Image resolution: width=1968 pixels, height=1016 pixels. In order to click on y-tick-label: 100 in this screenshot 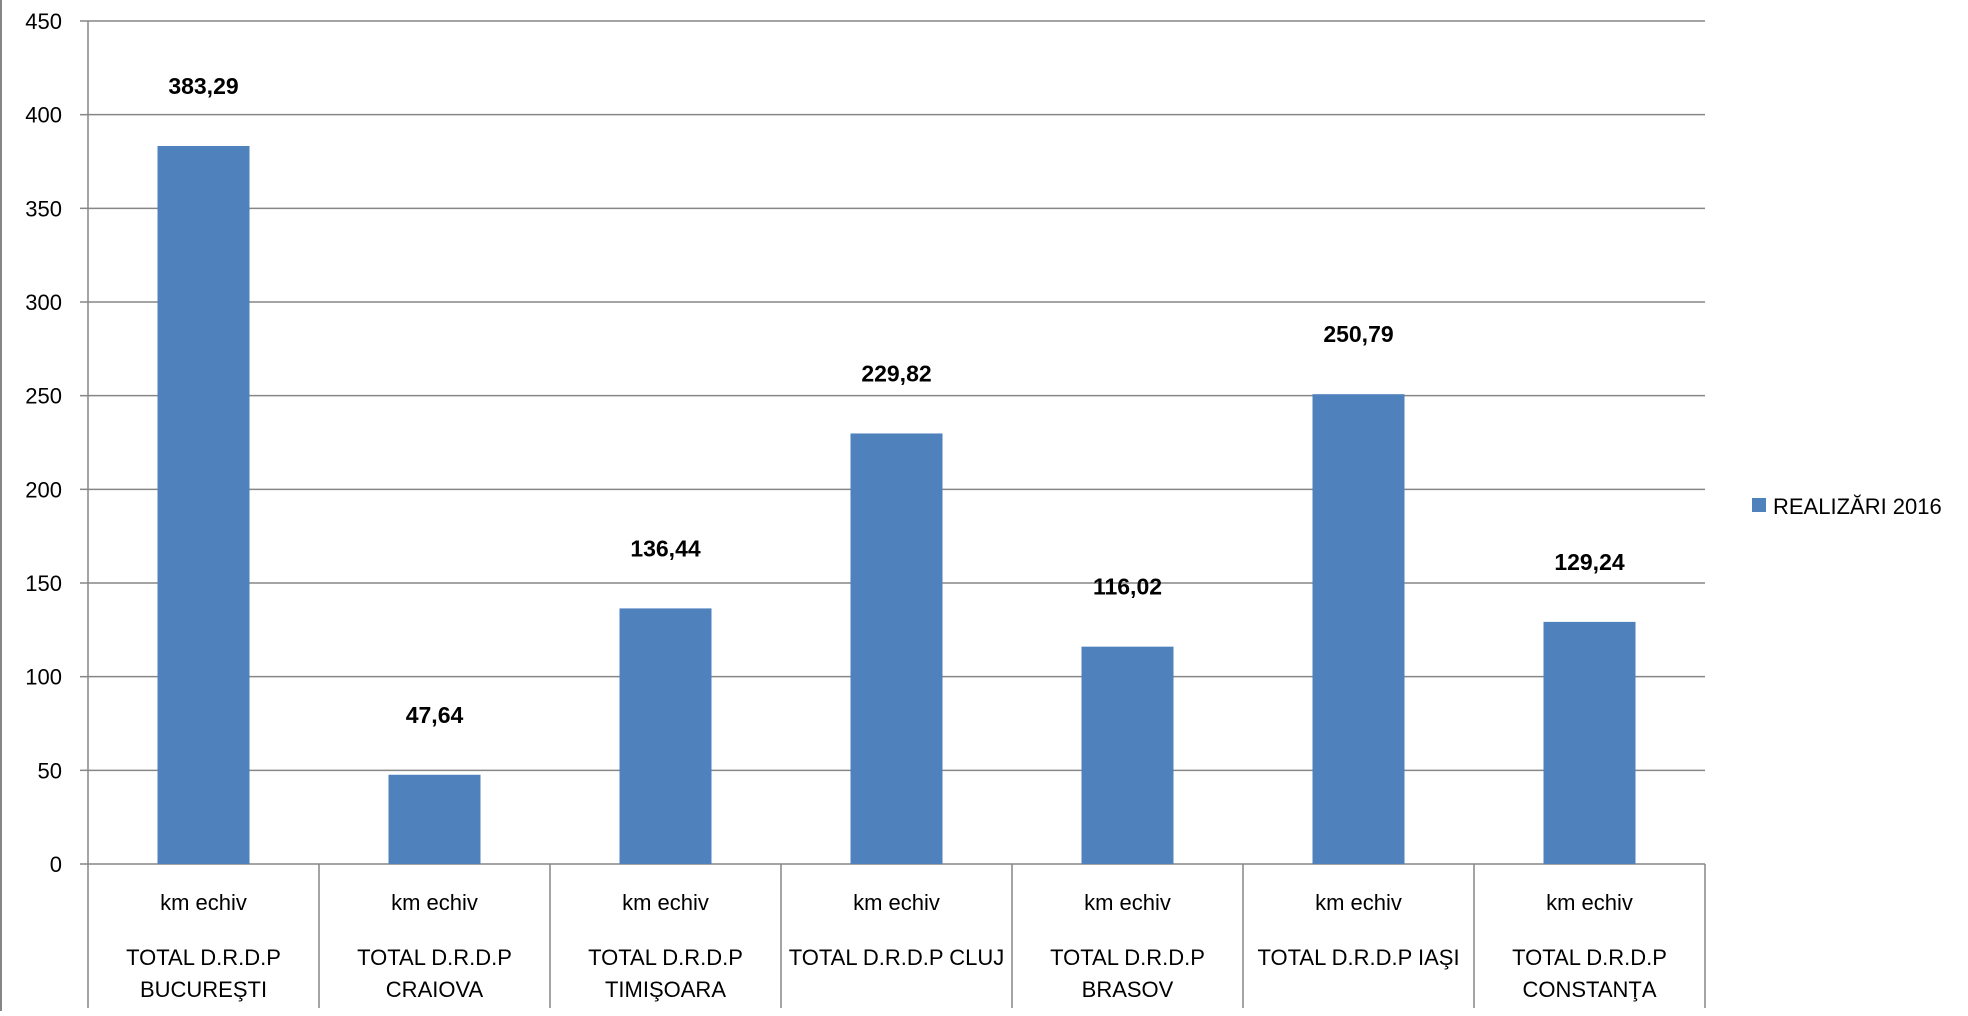, I will do `click(43, 677)`.